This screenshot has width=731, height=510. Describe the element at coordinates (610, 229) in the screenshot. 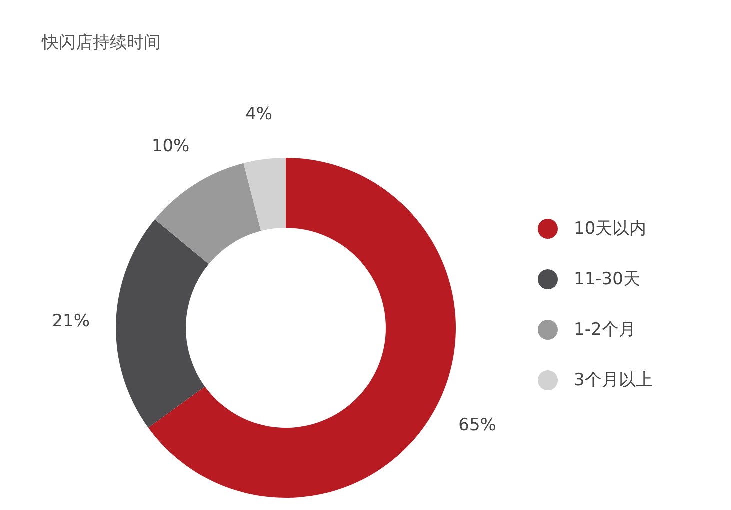

I see `legend-label: 10天以内` at that location.